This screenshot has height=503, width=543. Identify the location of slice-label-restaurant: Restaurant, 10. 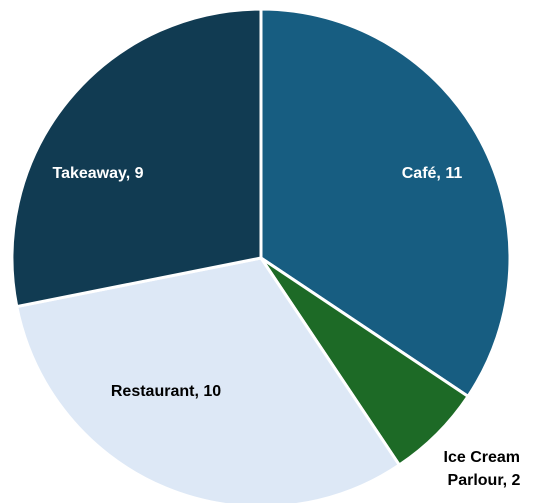
(166, 391).